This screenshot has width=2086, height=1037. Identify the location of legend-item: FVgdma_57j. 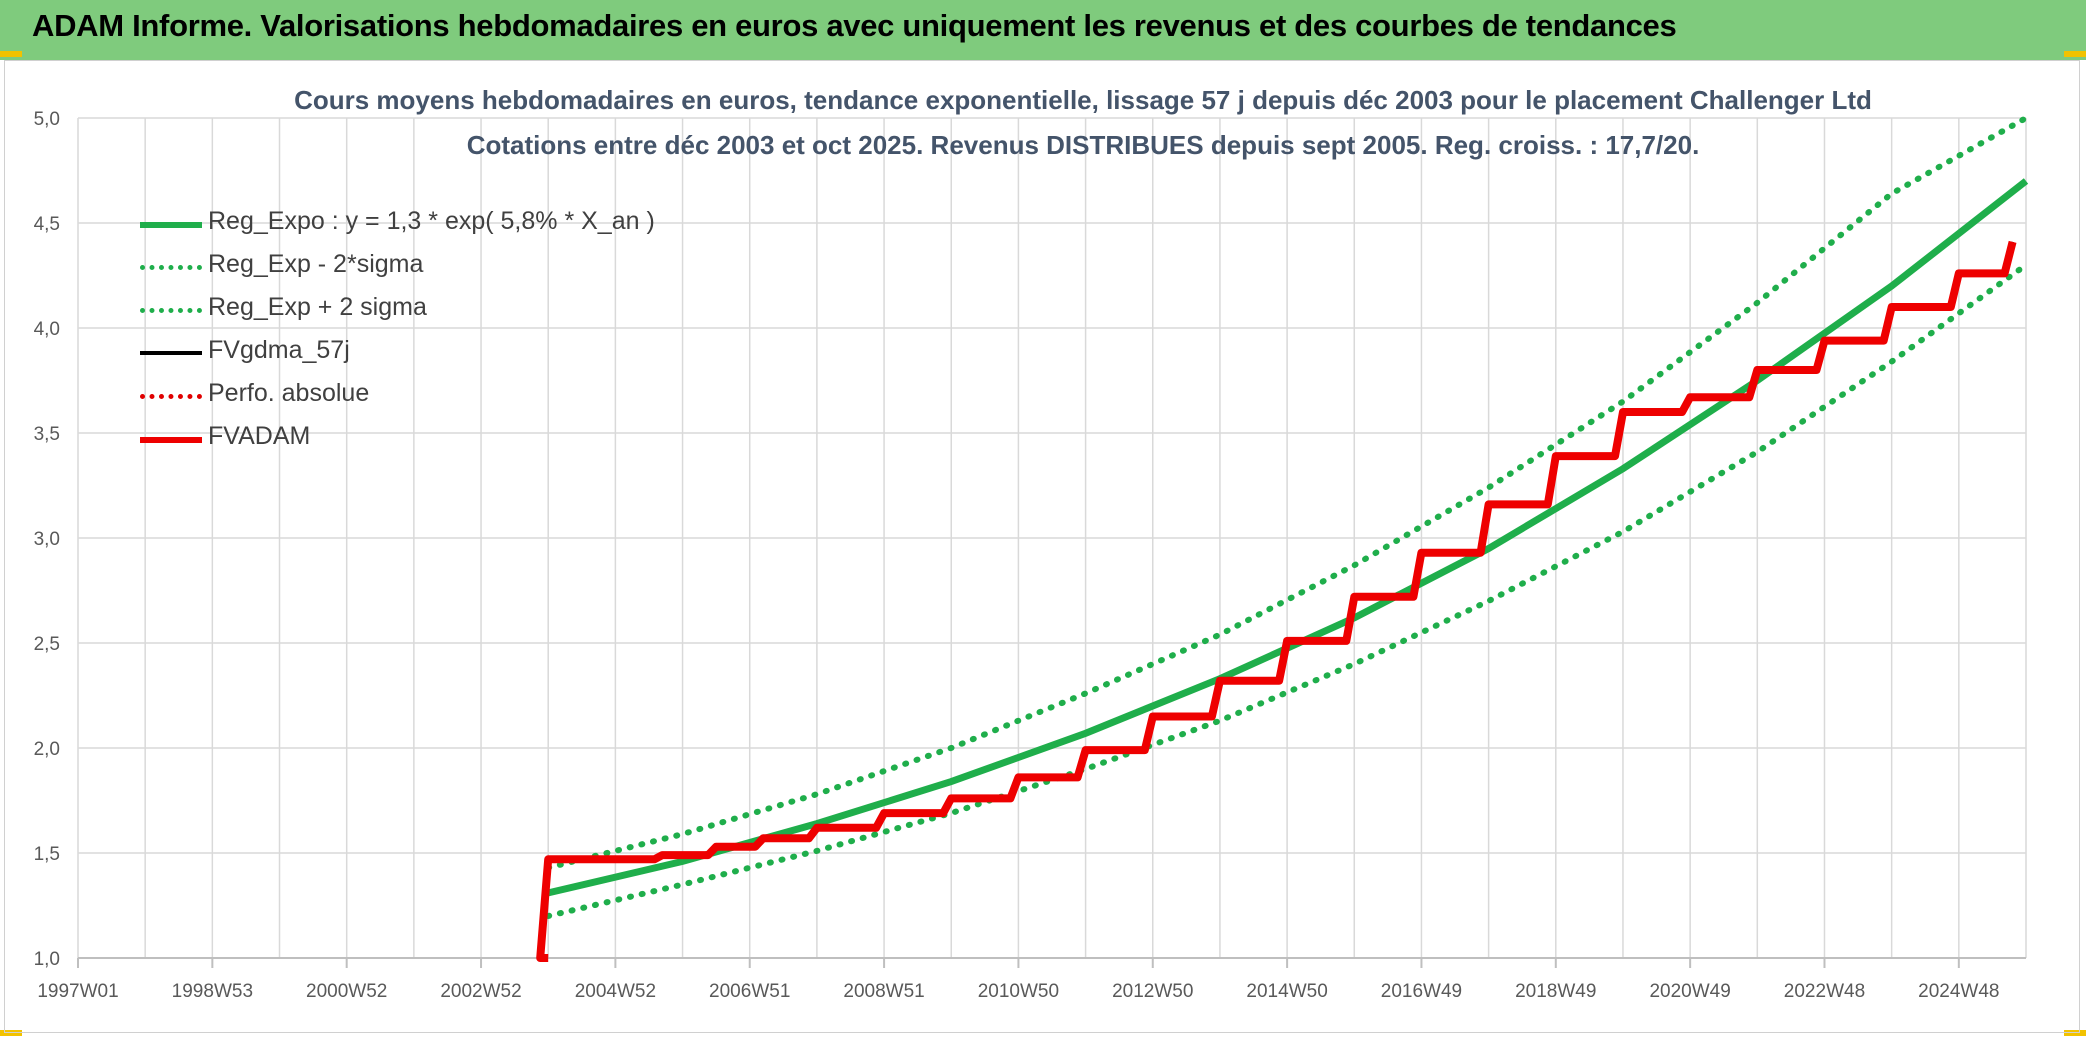
(490, 352).